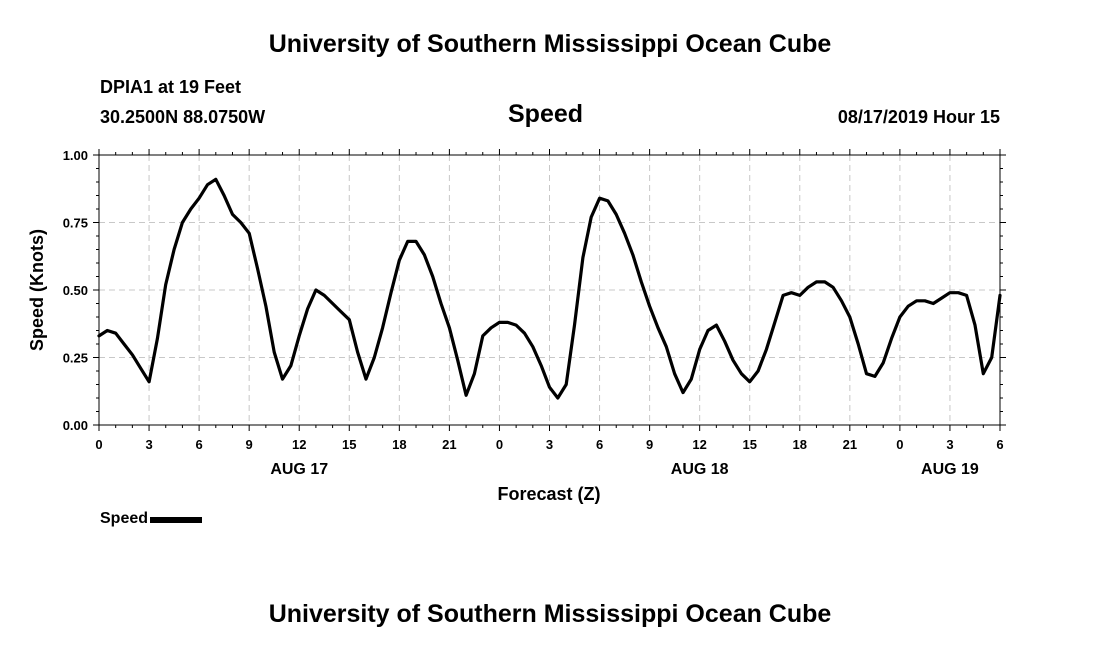 The width and height of the screenshot is (1100, 650). Describe the element at coordinates (546, 114) in the screenshot. I see `chart-title: Speed` at that location.